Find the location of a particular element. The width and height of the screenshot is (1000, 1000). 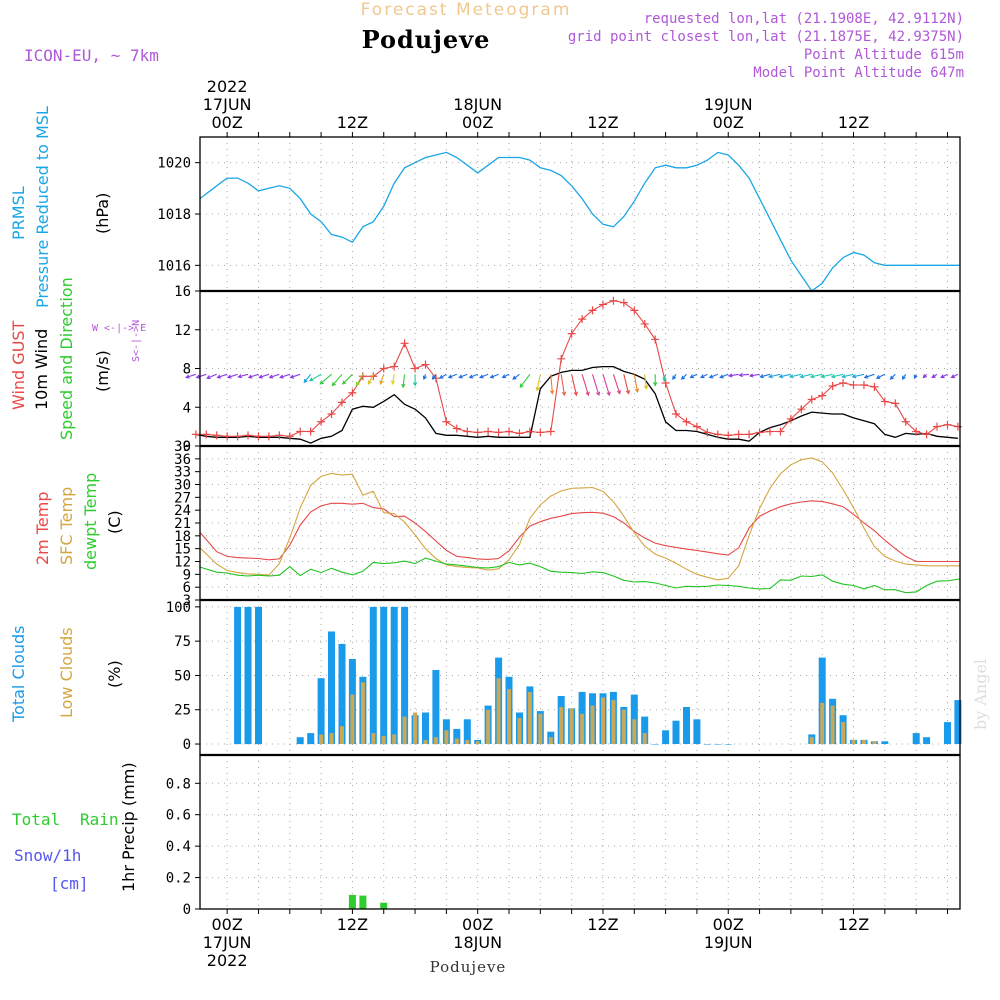

cloud-unit-label: (%) is located at coordinates (114, 674).